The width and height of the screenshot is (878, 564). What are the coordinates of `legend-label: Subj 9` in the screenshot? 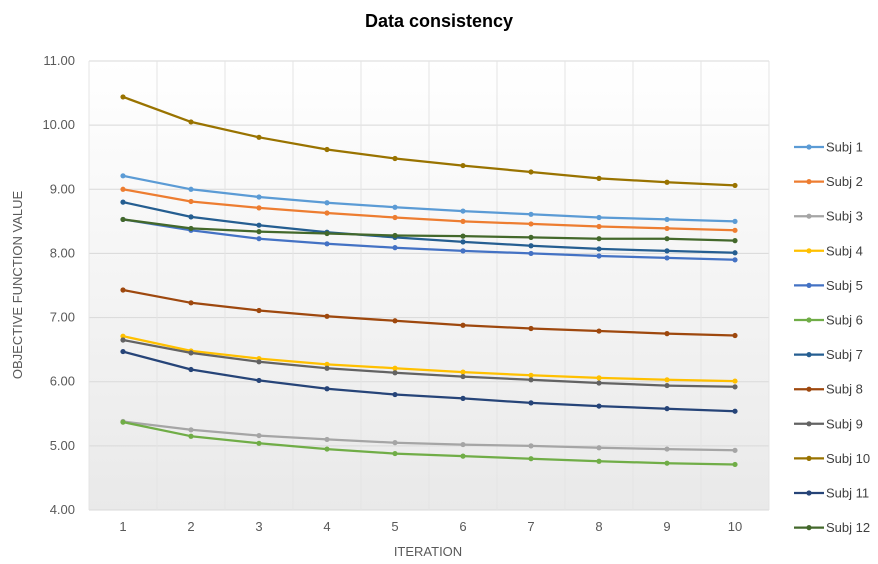 It's located at (844, 423).